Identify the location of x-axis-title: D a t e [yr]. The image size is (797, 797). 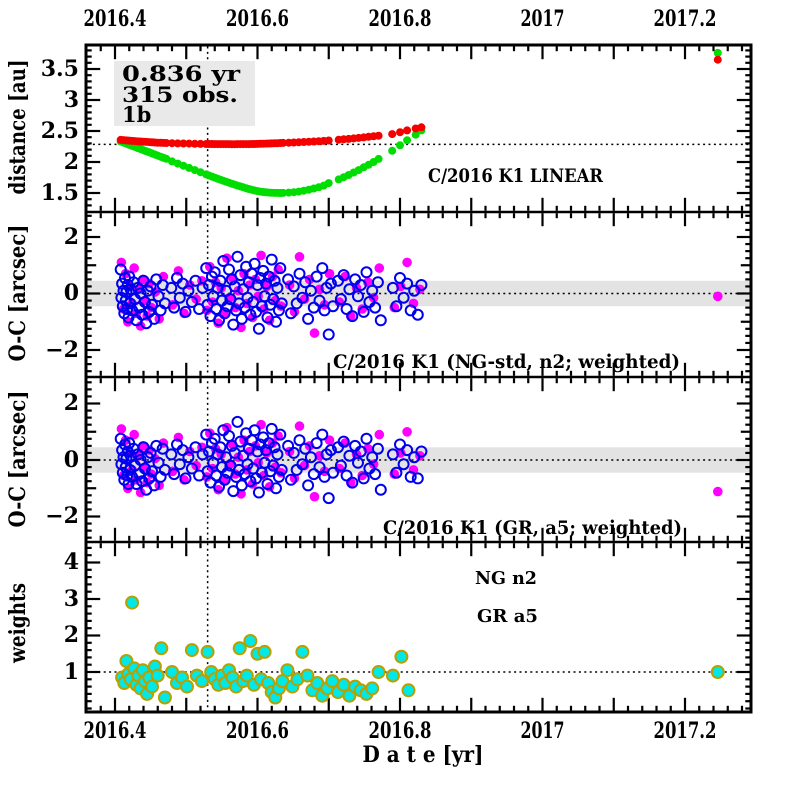
(423, 755).